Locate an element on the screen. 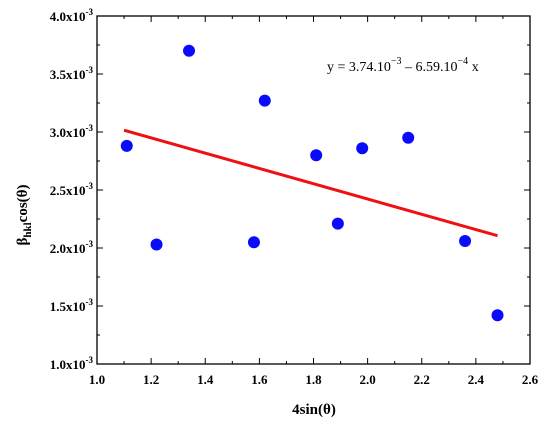 This screenshot has height=428, width=550. y-tick-label: 2.5x10⁻³ is located at coordinates (72, 189).